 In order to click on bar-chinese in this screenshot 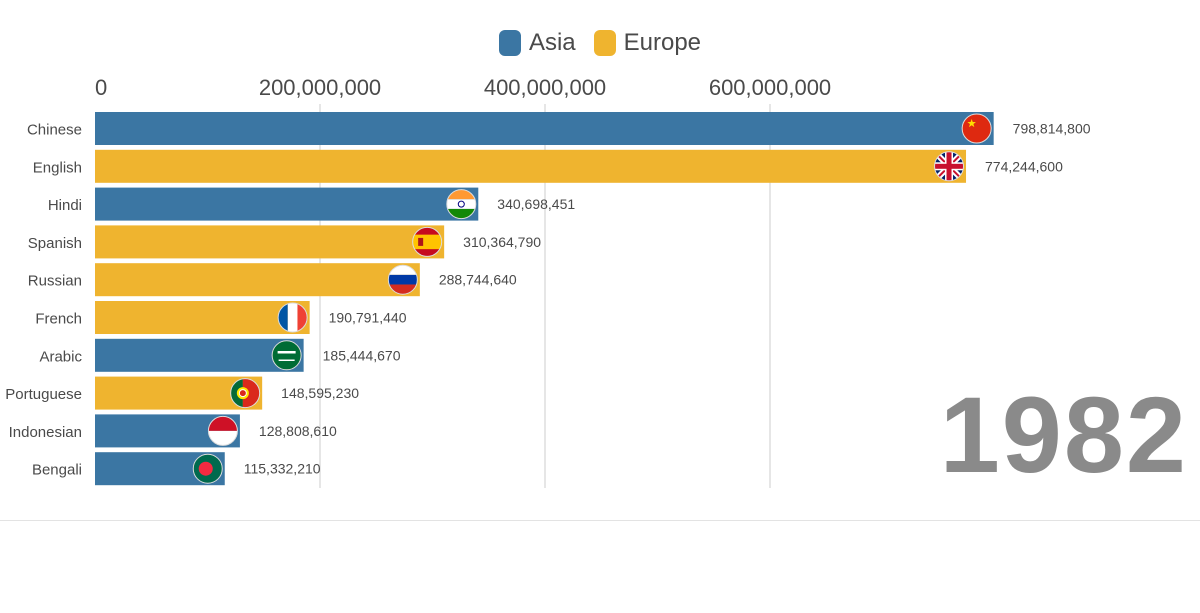, I will do `click(544, 128)`.